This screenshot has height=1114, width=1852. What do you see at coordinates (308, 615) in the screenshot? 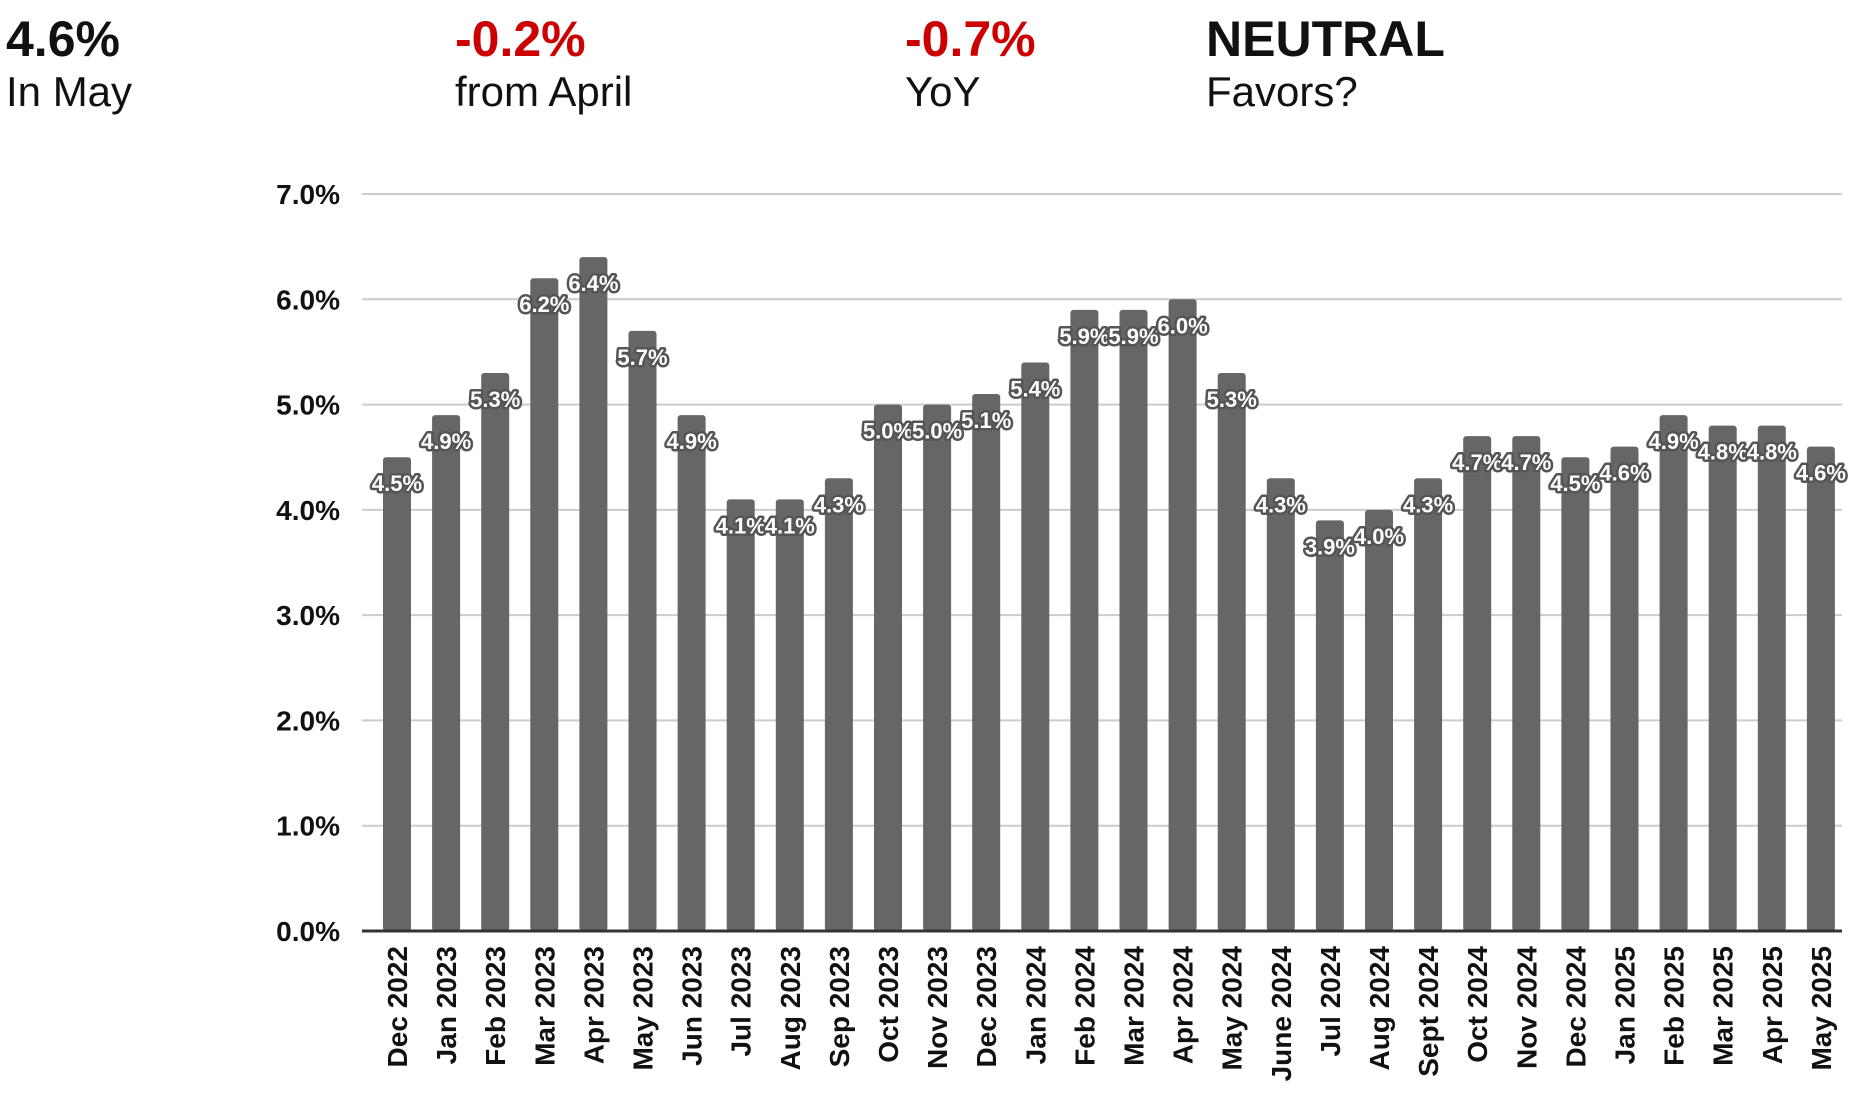
I see `y-tick-label: 3.0%` at bounding box center [308, 615].